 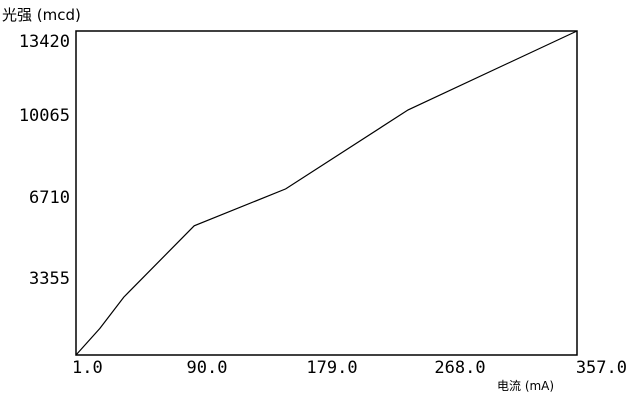 What do you see at coordinates (44, 116) in the screenshot?
I see `y-tick-label-10065: 10065` at bounding box center [44, 116].